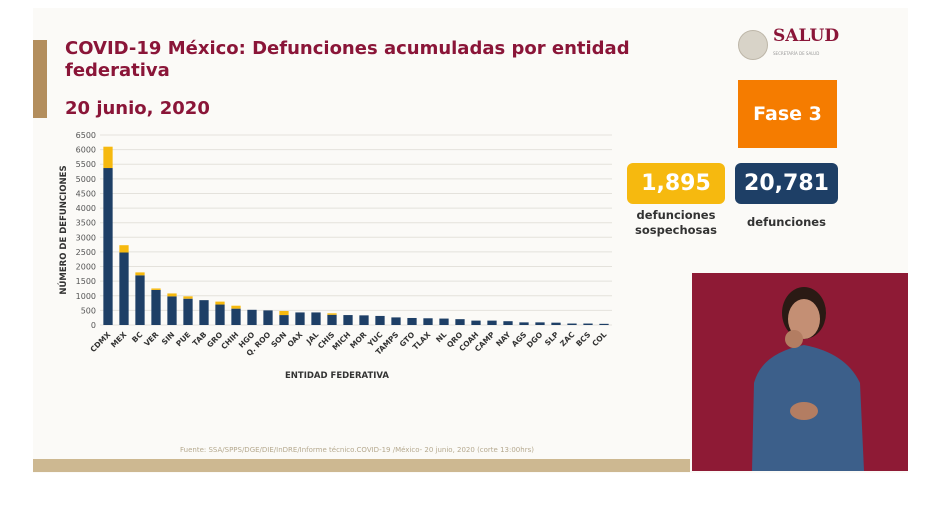  Describe the element at coordinates (229, 340) in the screenshot. I see `x-tick-label: CHIH` at that location.